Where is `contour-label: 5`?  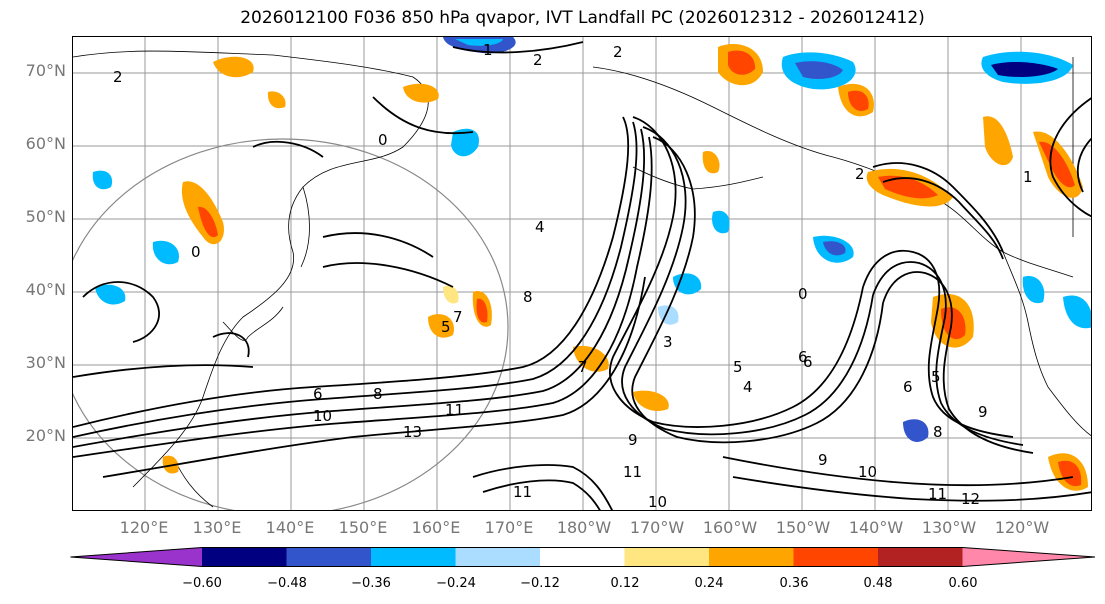 contour-label: 5 is located at coordinates (936, 377).